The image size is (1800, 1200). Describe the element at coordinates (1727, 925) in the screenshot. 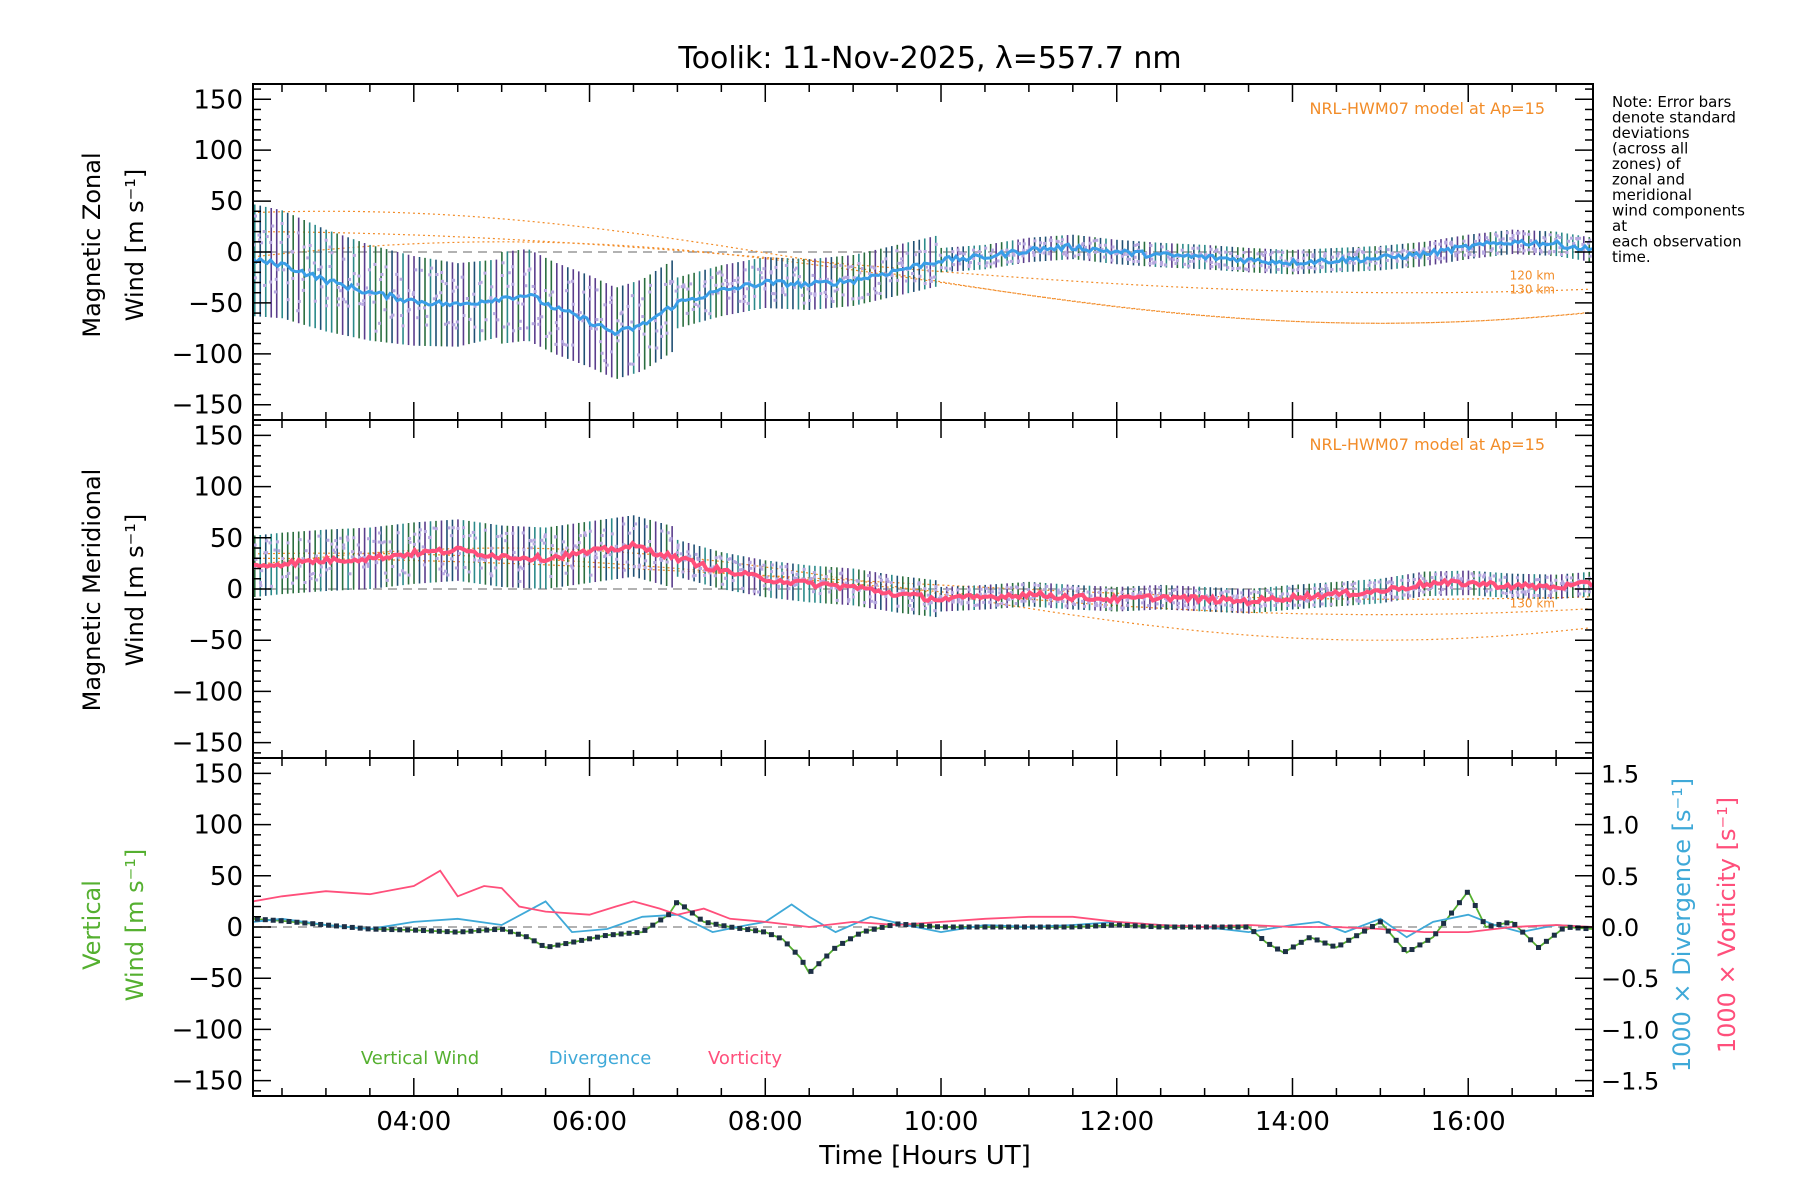

I see `vorticity-y2label: 1000 × Vorticity [s⁻¹]` at that location.